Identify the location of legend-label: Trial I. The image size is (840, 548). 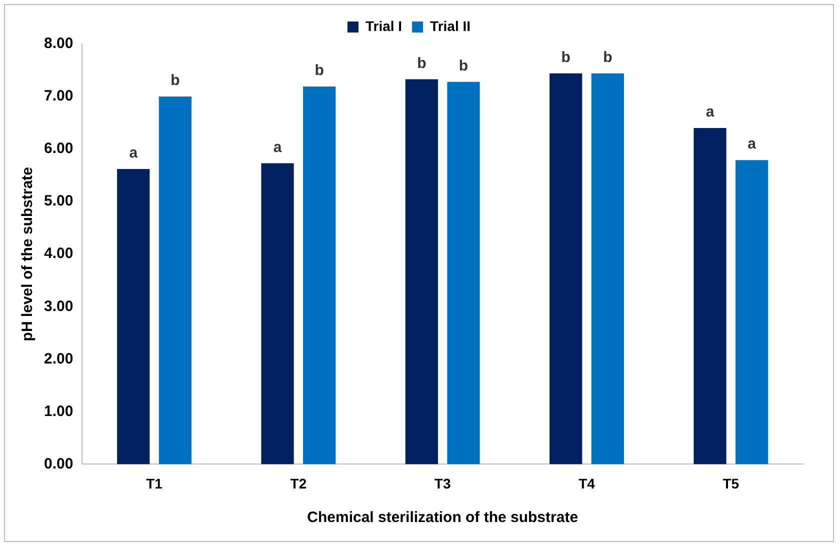
(383, 26).